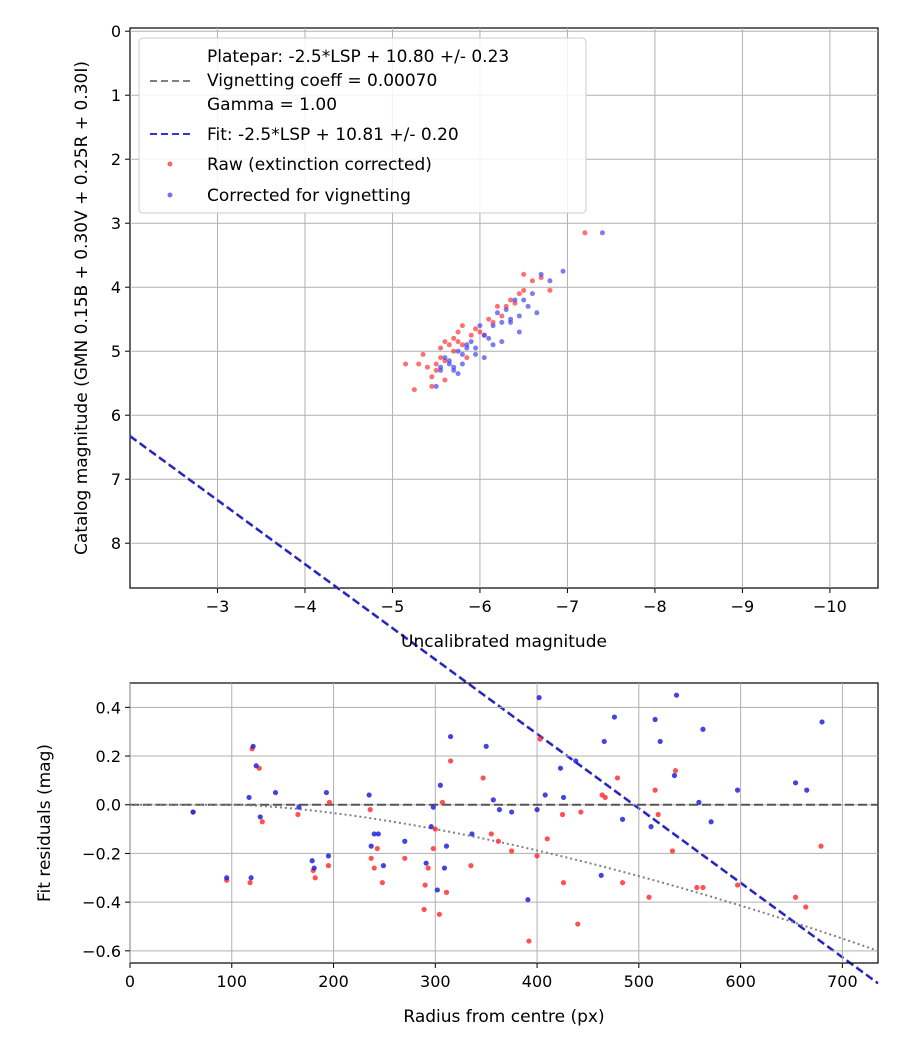 This screenshot has width=900, height=1050. What do you see at coordinates (218, 606) in the screenshot?
I see `top-x-tick-label: −3` at bounding box center [218, 606].